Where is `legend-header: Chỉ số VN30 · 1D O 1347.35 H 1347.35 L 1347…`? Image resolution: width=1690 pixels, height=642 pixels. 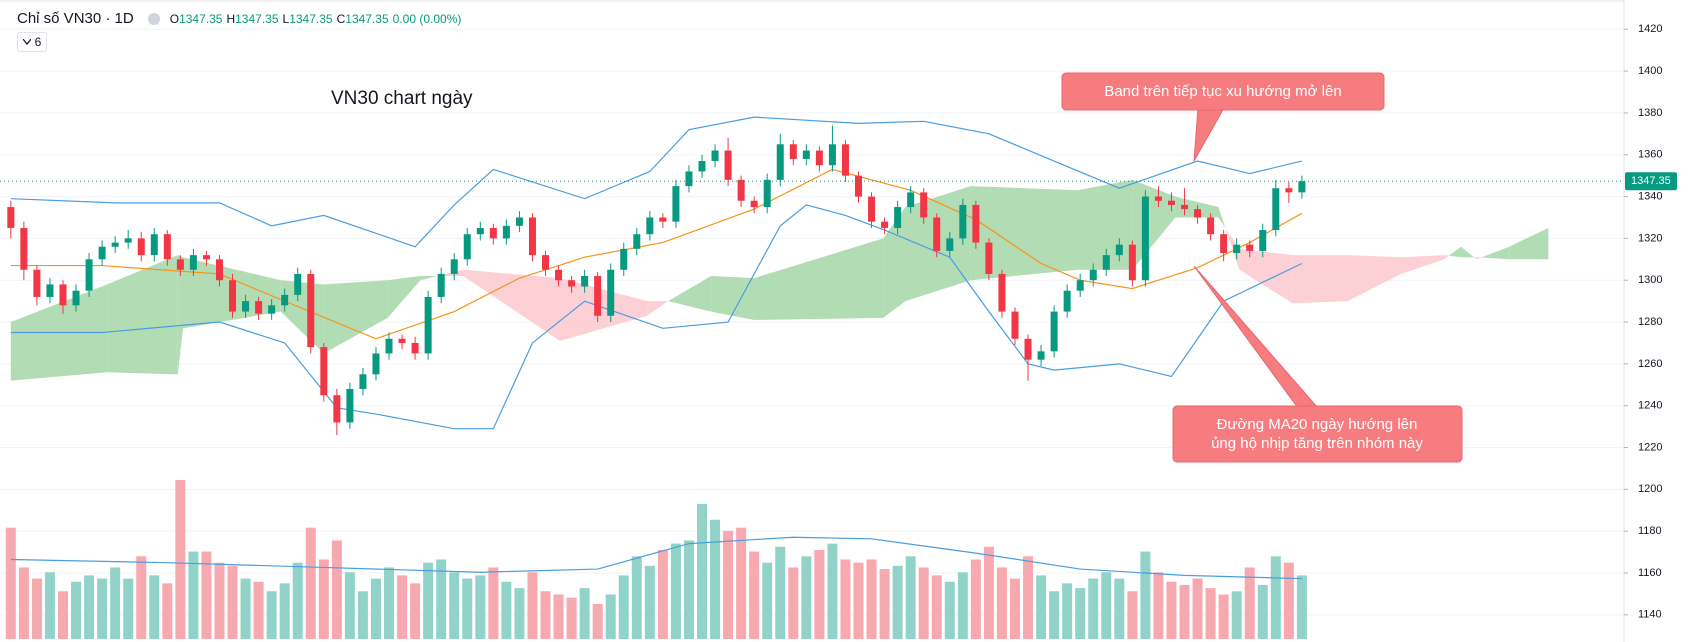 legend-header: Chỉ số VN30 · 1D O 1347.35 H 1347.35 L 1347… is located at coordinates (241, 18).